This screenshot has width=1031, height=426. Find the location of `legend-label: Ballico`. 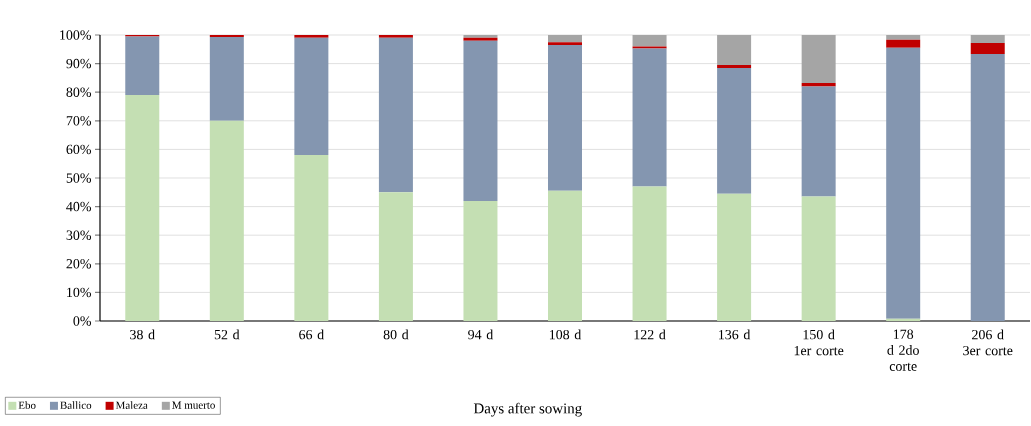

legend-label: Ballico is located at coordinates (76, 405).